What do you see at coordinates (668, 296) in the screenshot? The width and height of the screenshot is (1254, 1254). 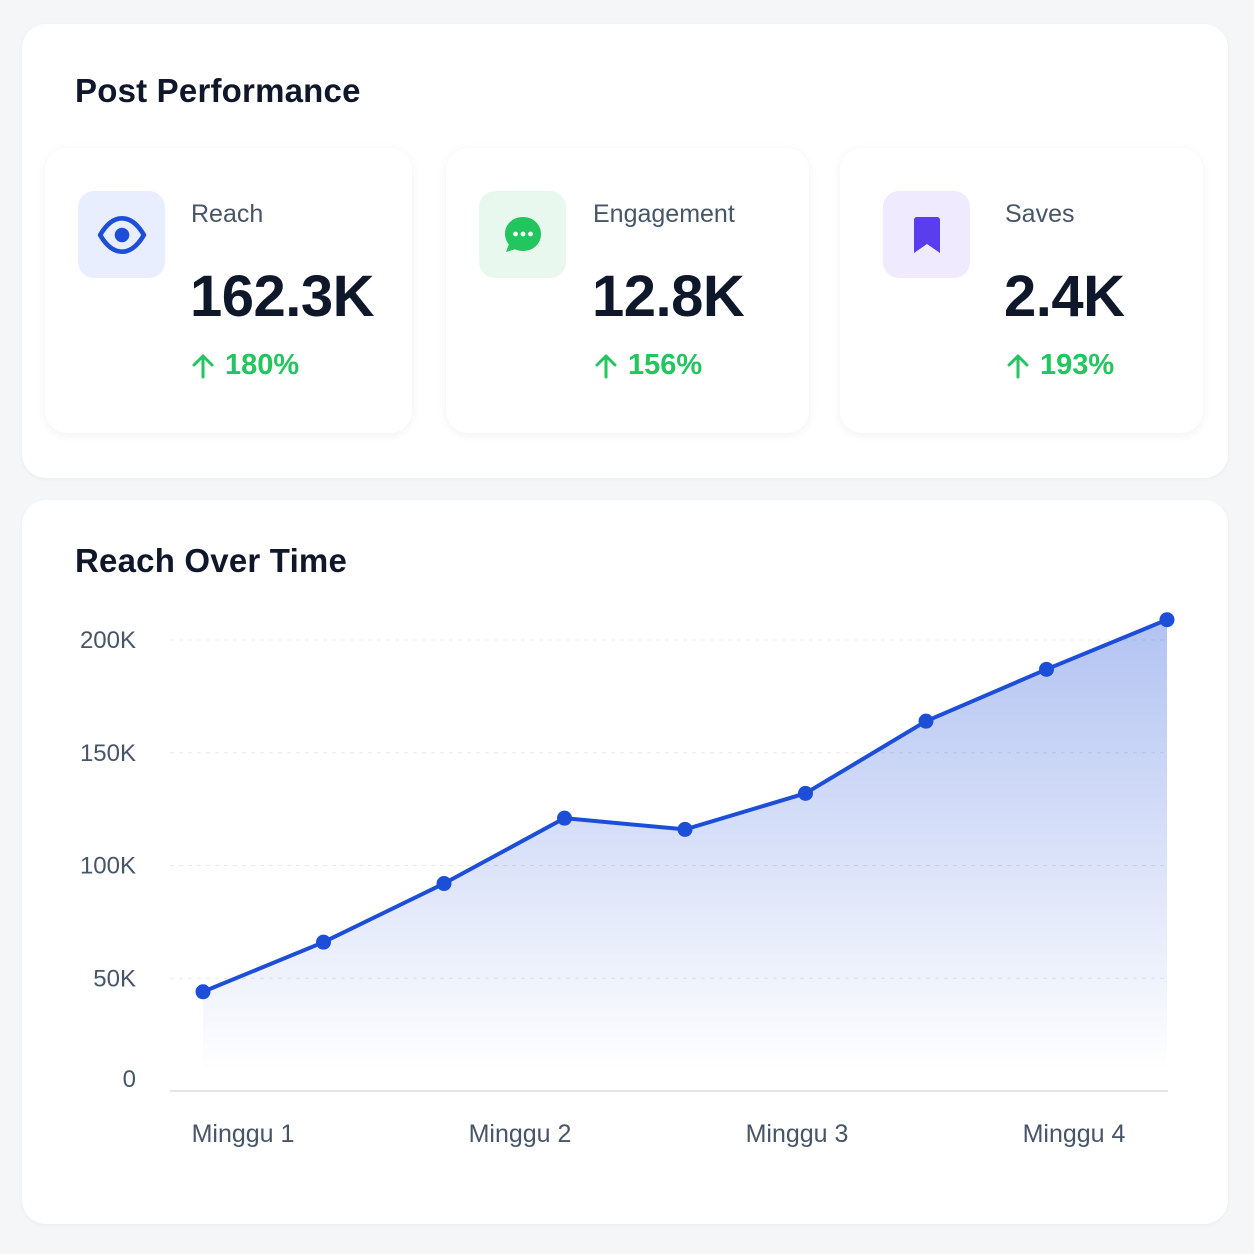 I see `engagement-value: 12.8K` at bounding box center [668, 296].